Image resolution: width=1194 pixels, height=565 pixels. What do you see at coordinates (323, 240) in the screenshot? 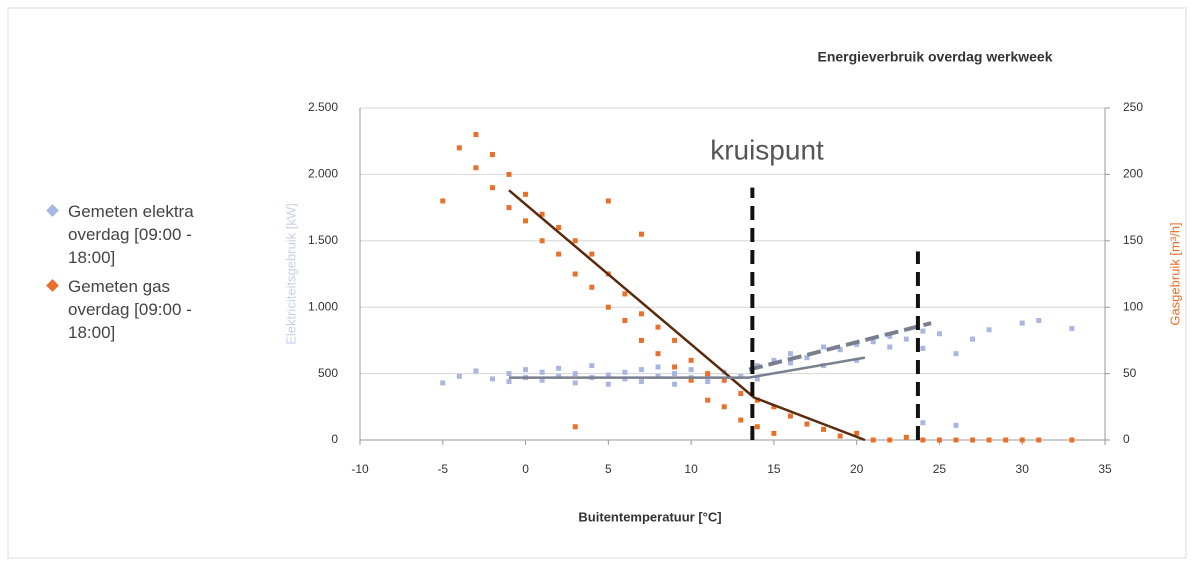
I see `y-tick-label: 1.500` at bounding box center [323, 240].